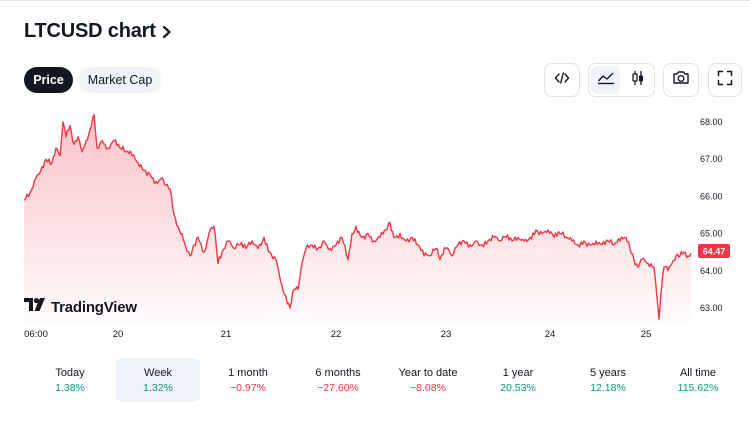  What do you see at coordinates (711, 308) in the screenshot?
I see `price-tick-label: 63.00` at bounding box center [711, 308].